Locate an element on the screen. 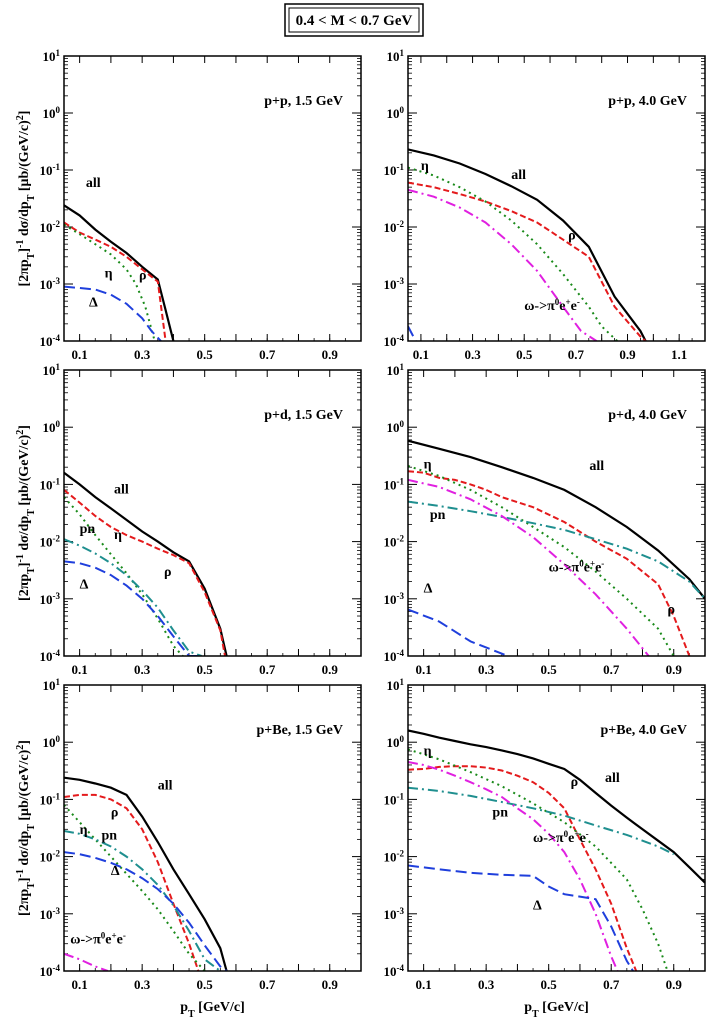 This screenshot has height=1029, width=708. panel-title: p+d, 1.5 GeV is located at coordinates (303, 415).